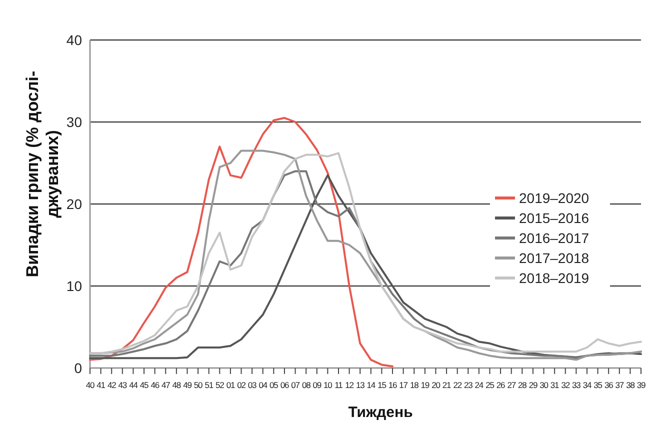 The width and height of the screenshot is (648, 428). What do you see at coordinates (177, 385) in the screenshot?
I see `x-tick-label: 48` at bounding box center [177, 385].